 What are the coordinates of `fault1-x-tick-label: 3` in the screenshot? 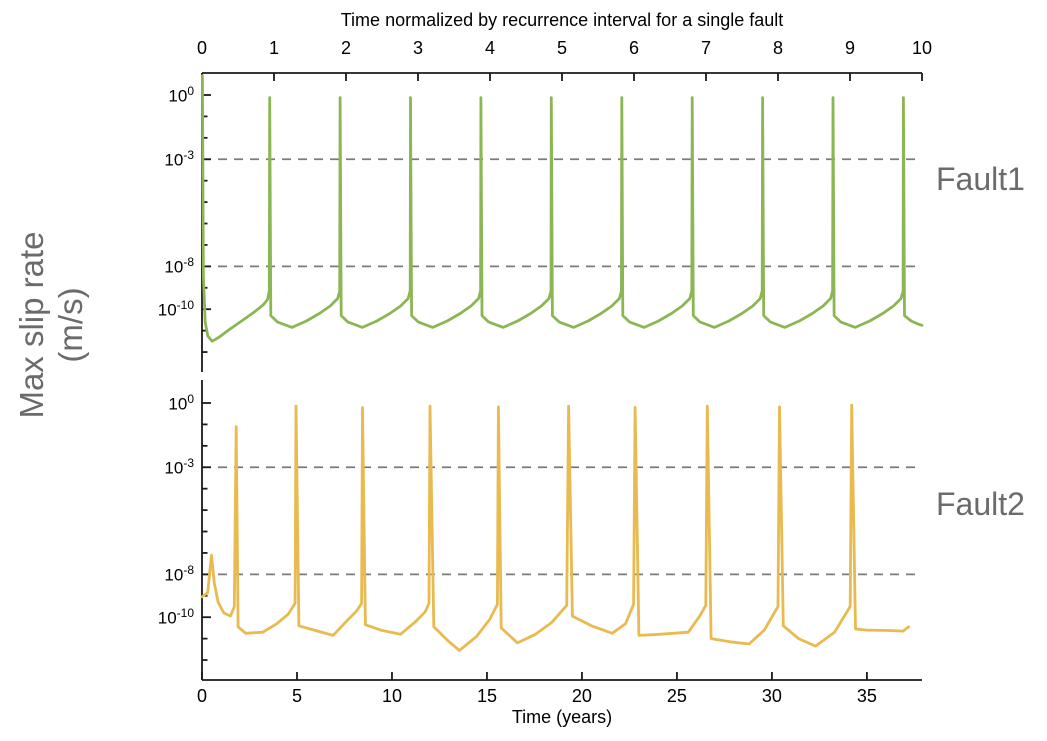 It's located at (417, 48).